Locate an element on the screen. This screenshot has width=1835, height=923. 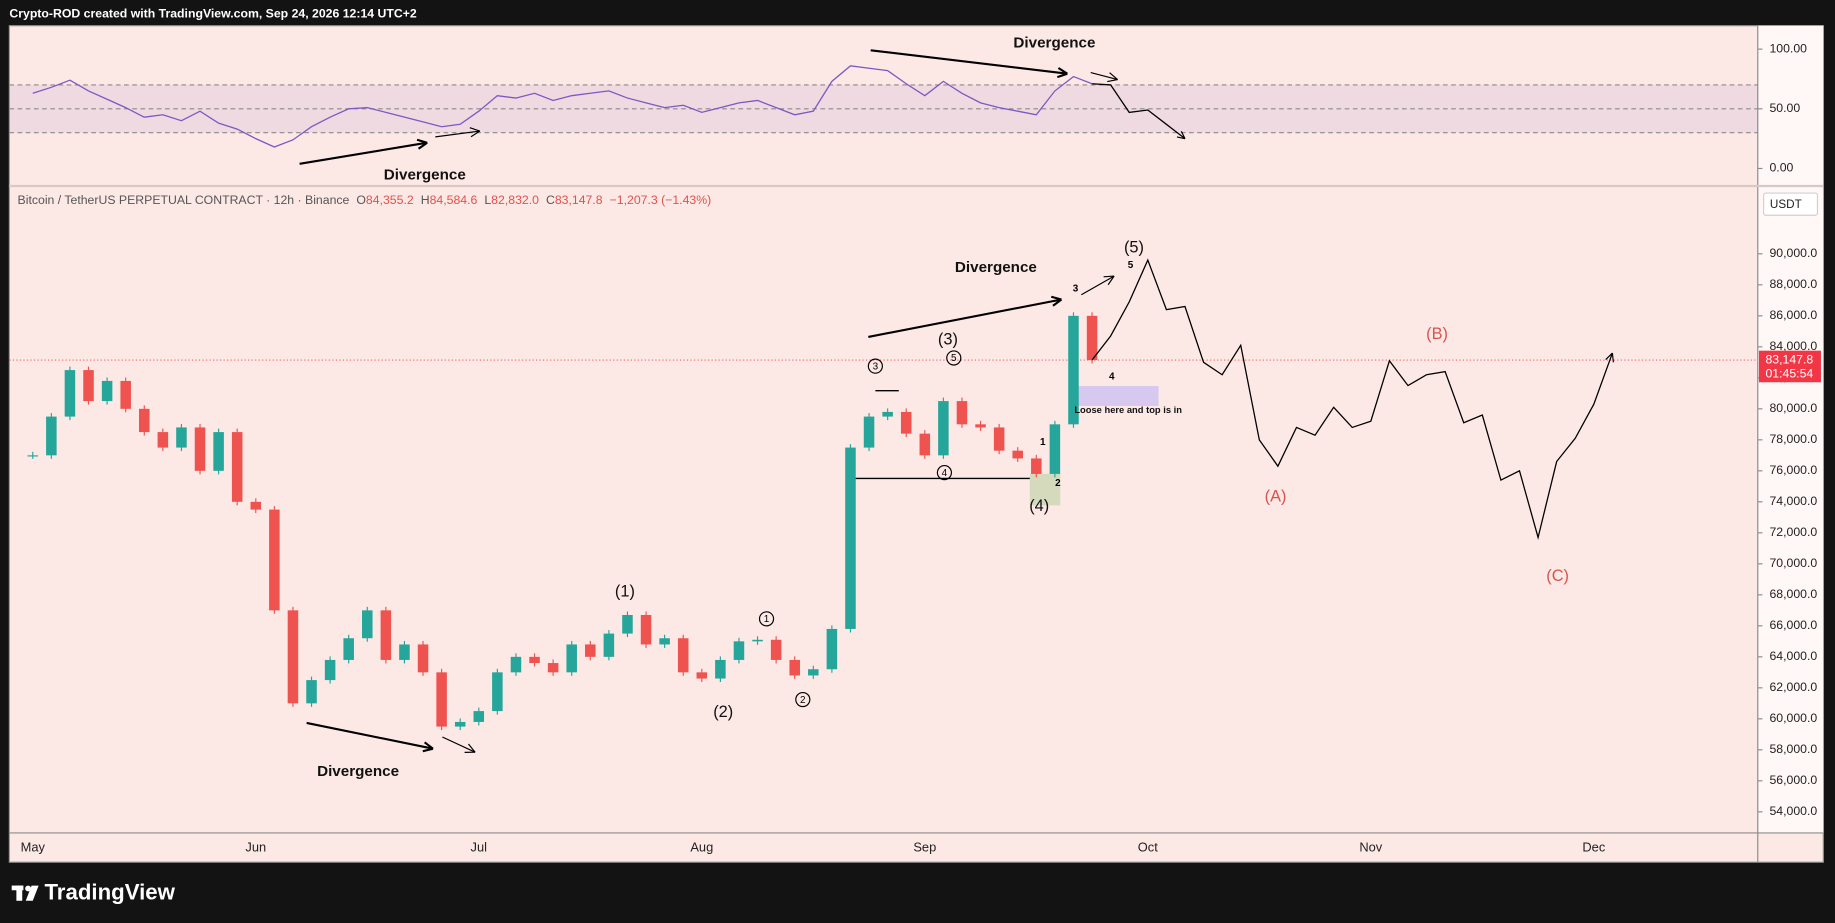
annotation: (B) is located at coordinates (1437, 334).